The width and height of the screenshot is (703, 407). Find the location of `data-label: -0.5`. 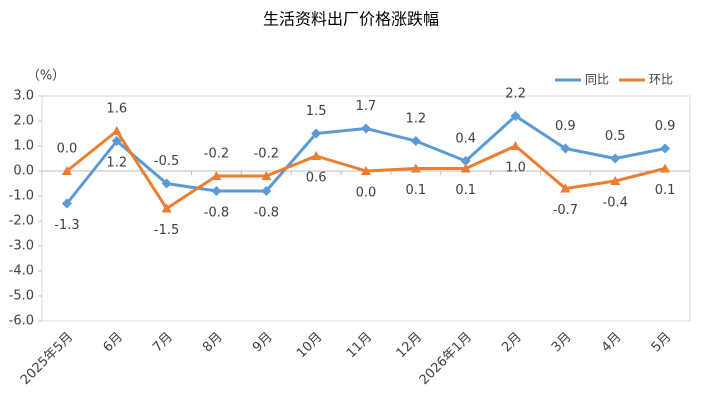

data-label: -0.5 is located at coordinates (166, 161).